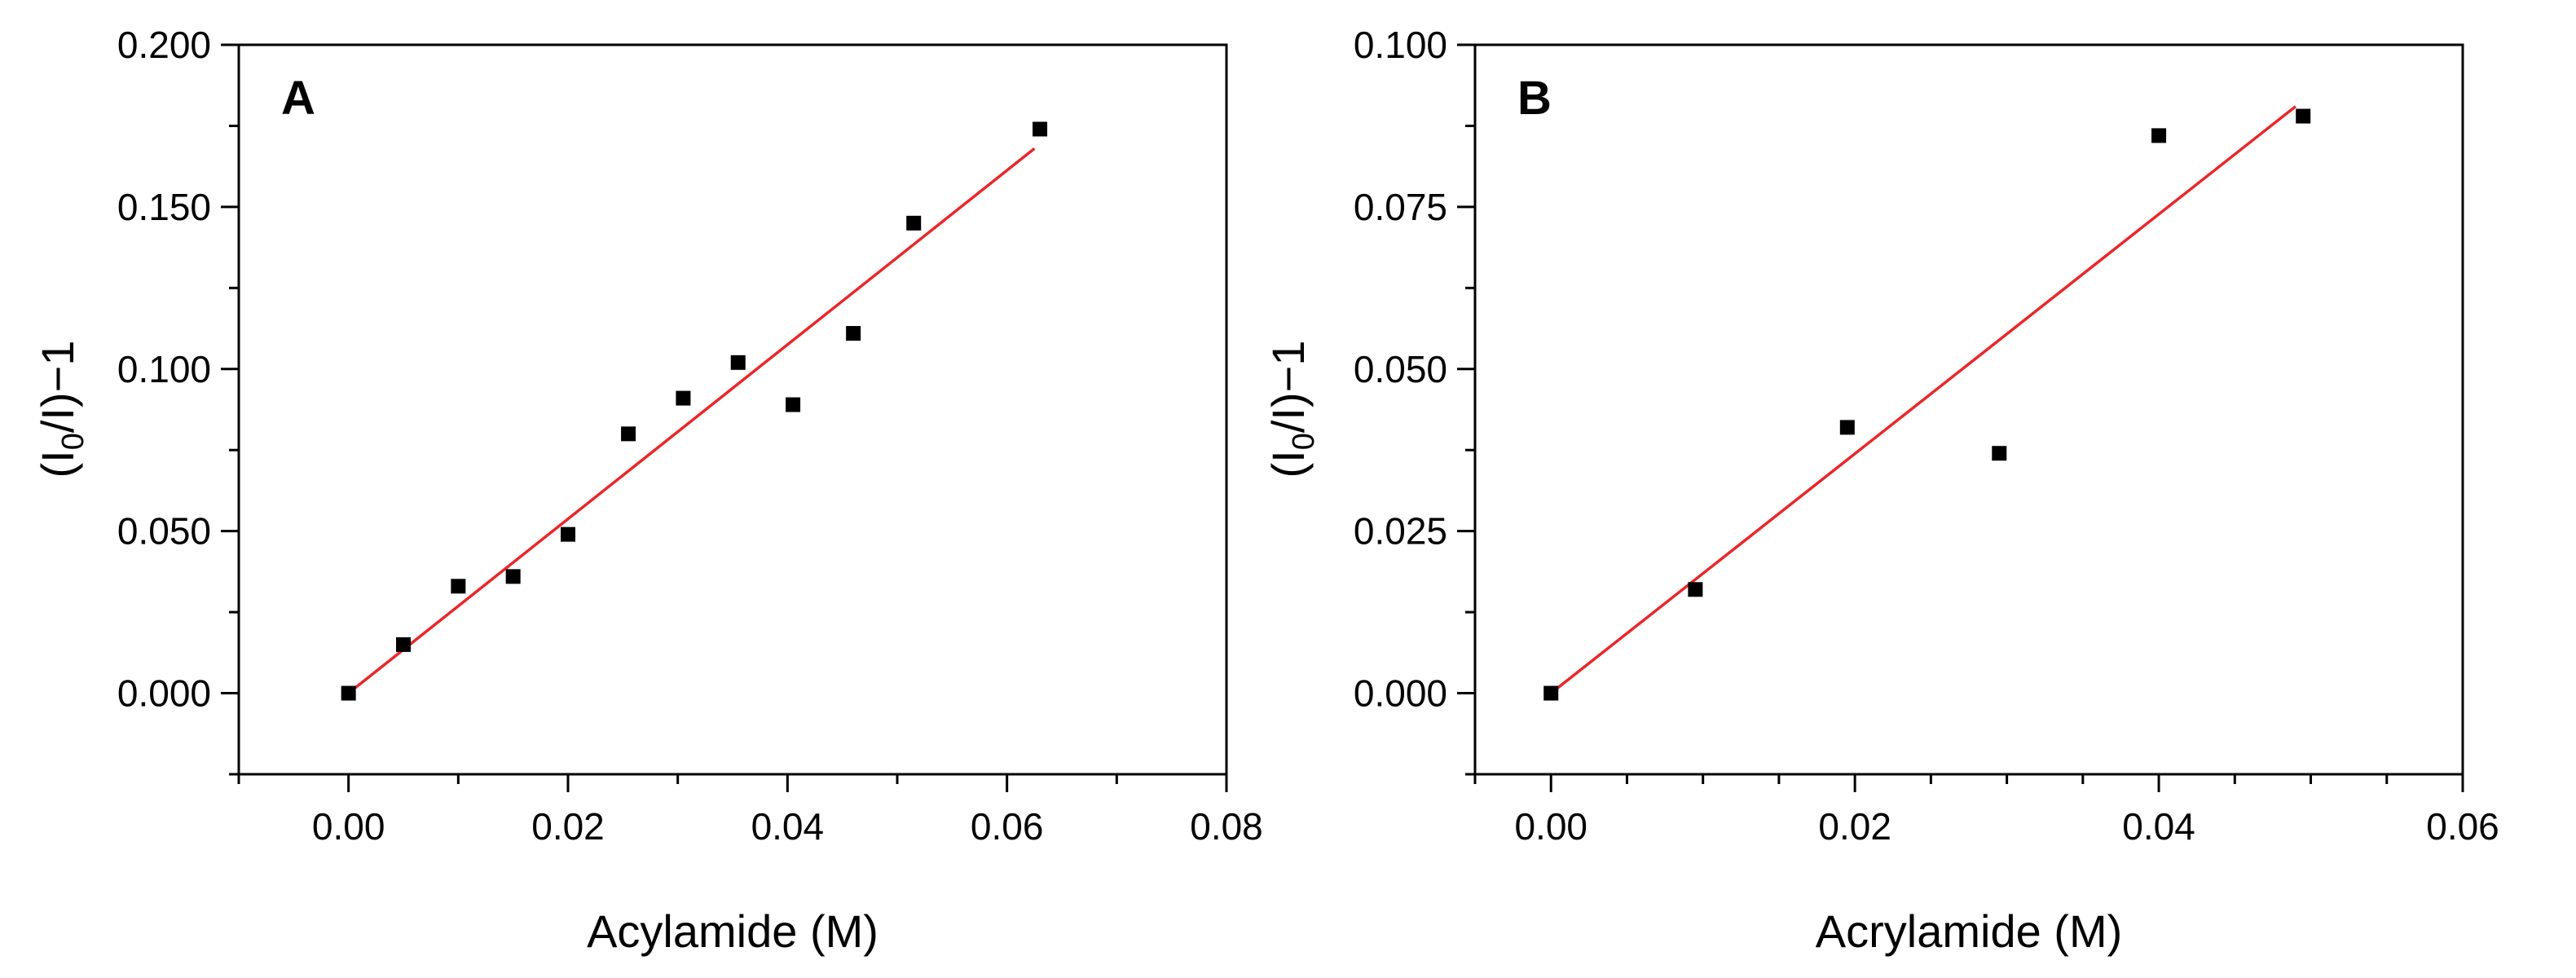 Image resolution: width=2576 pixels, height=978 pixels. I want to click on y-axis-label-b: (I0/I)−1, so click(1291, 409).